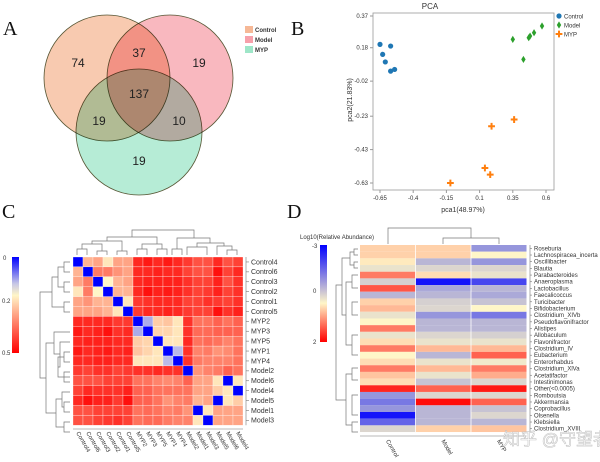 This screenshot has width=600, height=462. I want to click on venn-control-only: 74, so click(78, 63).